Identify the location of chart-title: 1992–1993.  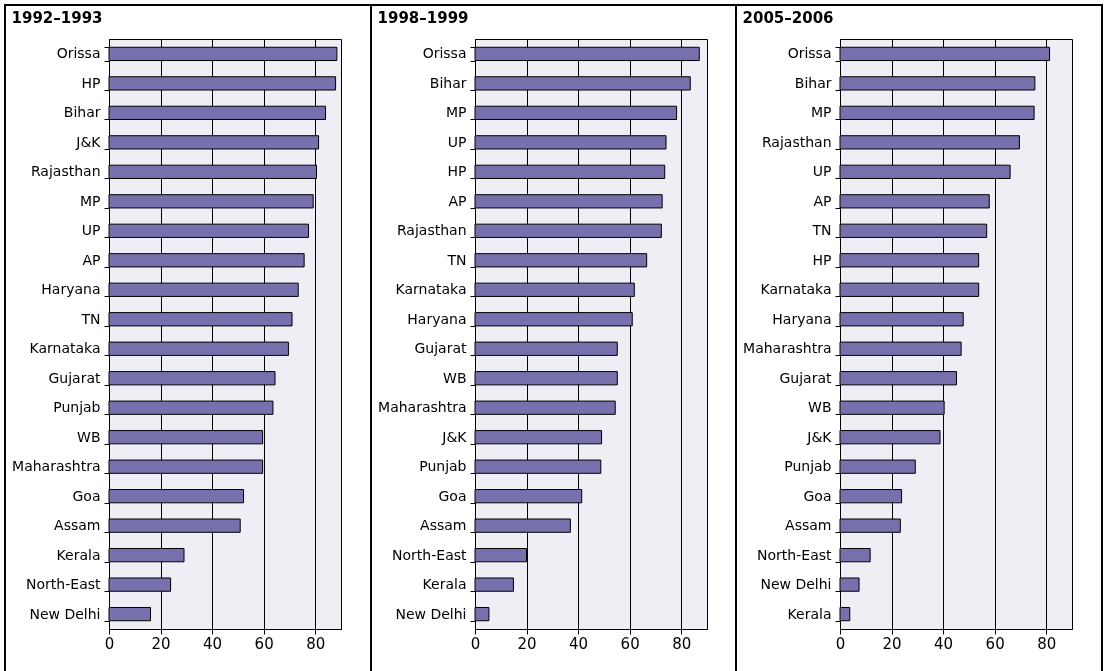
(57, 18).